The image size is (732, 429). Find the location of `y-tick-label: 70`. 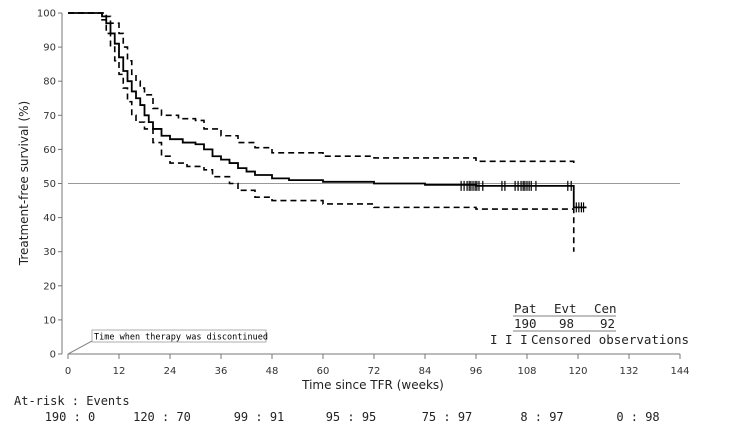

y-tick-label: 70 is located at coordinates (49, 116).